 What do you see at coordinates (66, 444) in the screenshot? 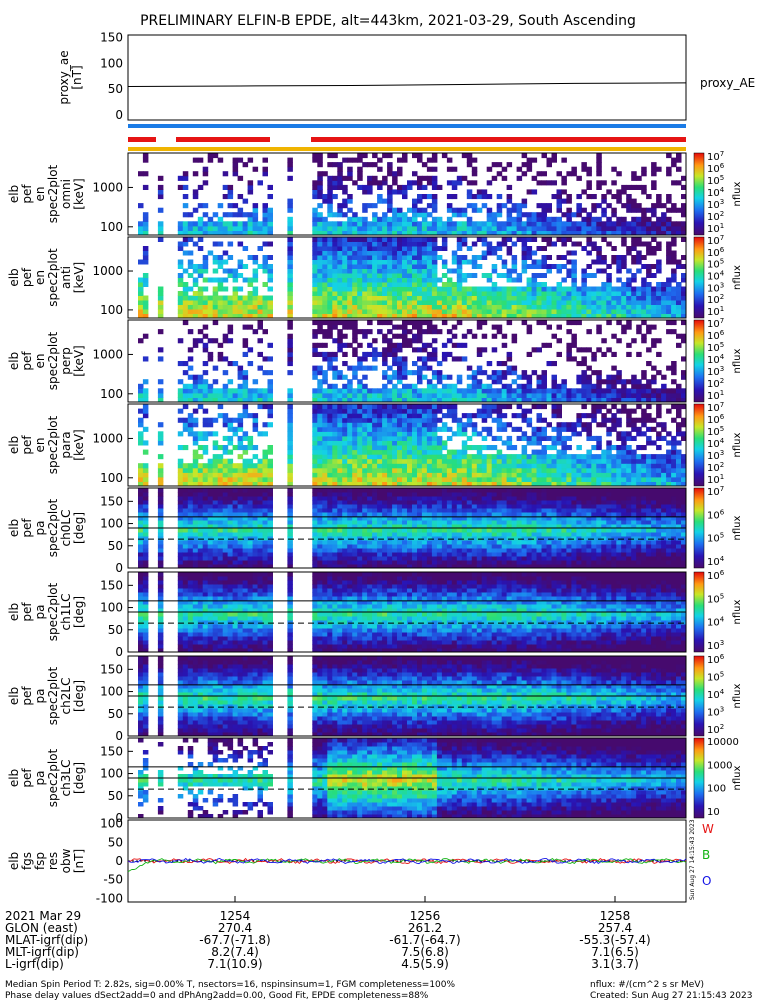
I see `y-axis-label: para` at bounding box center [66, 444].